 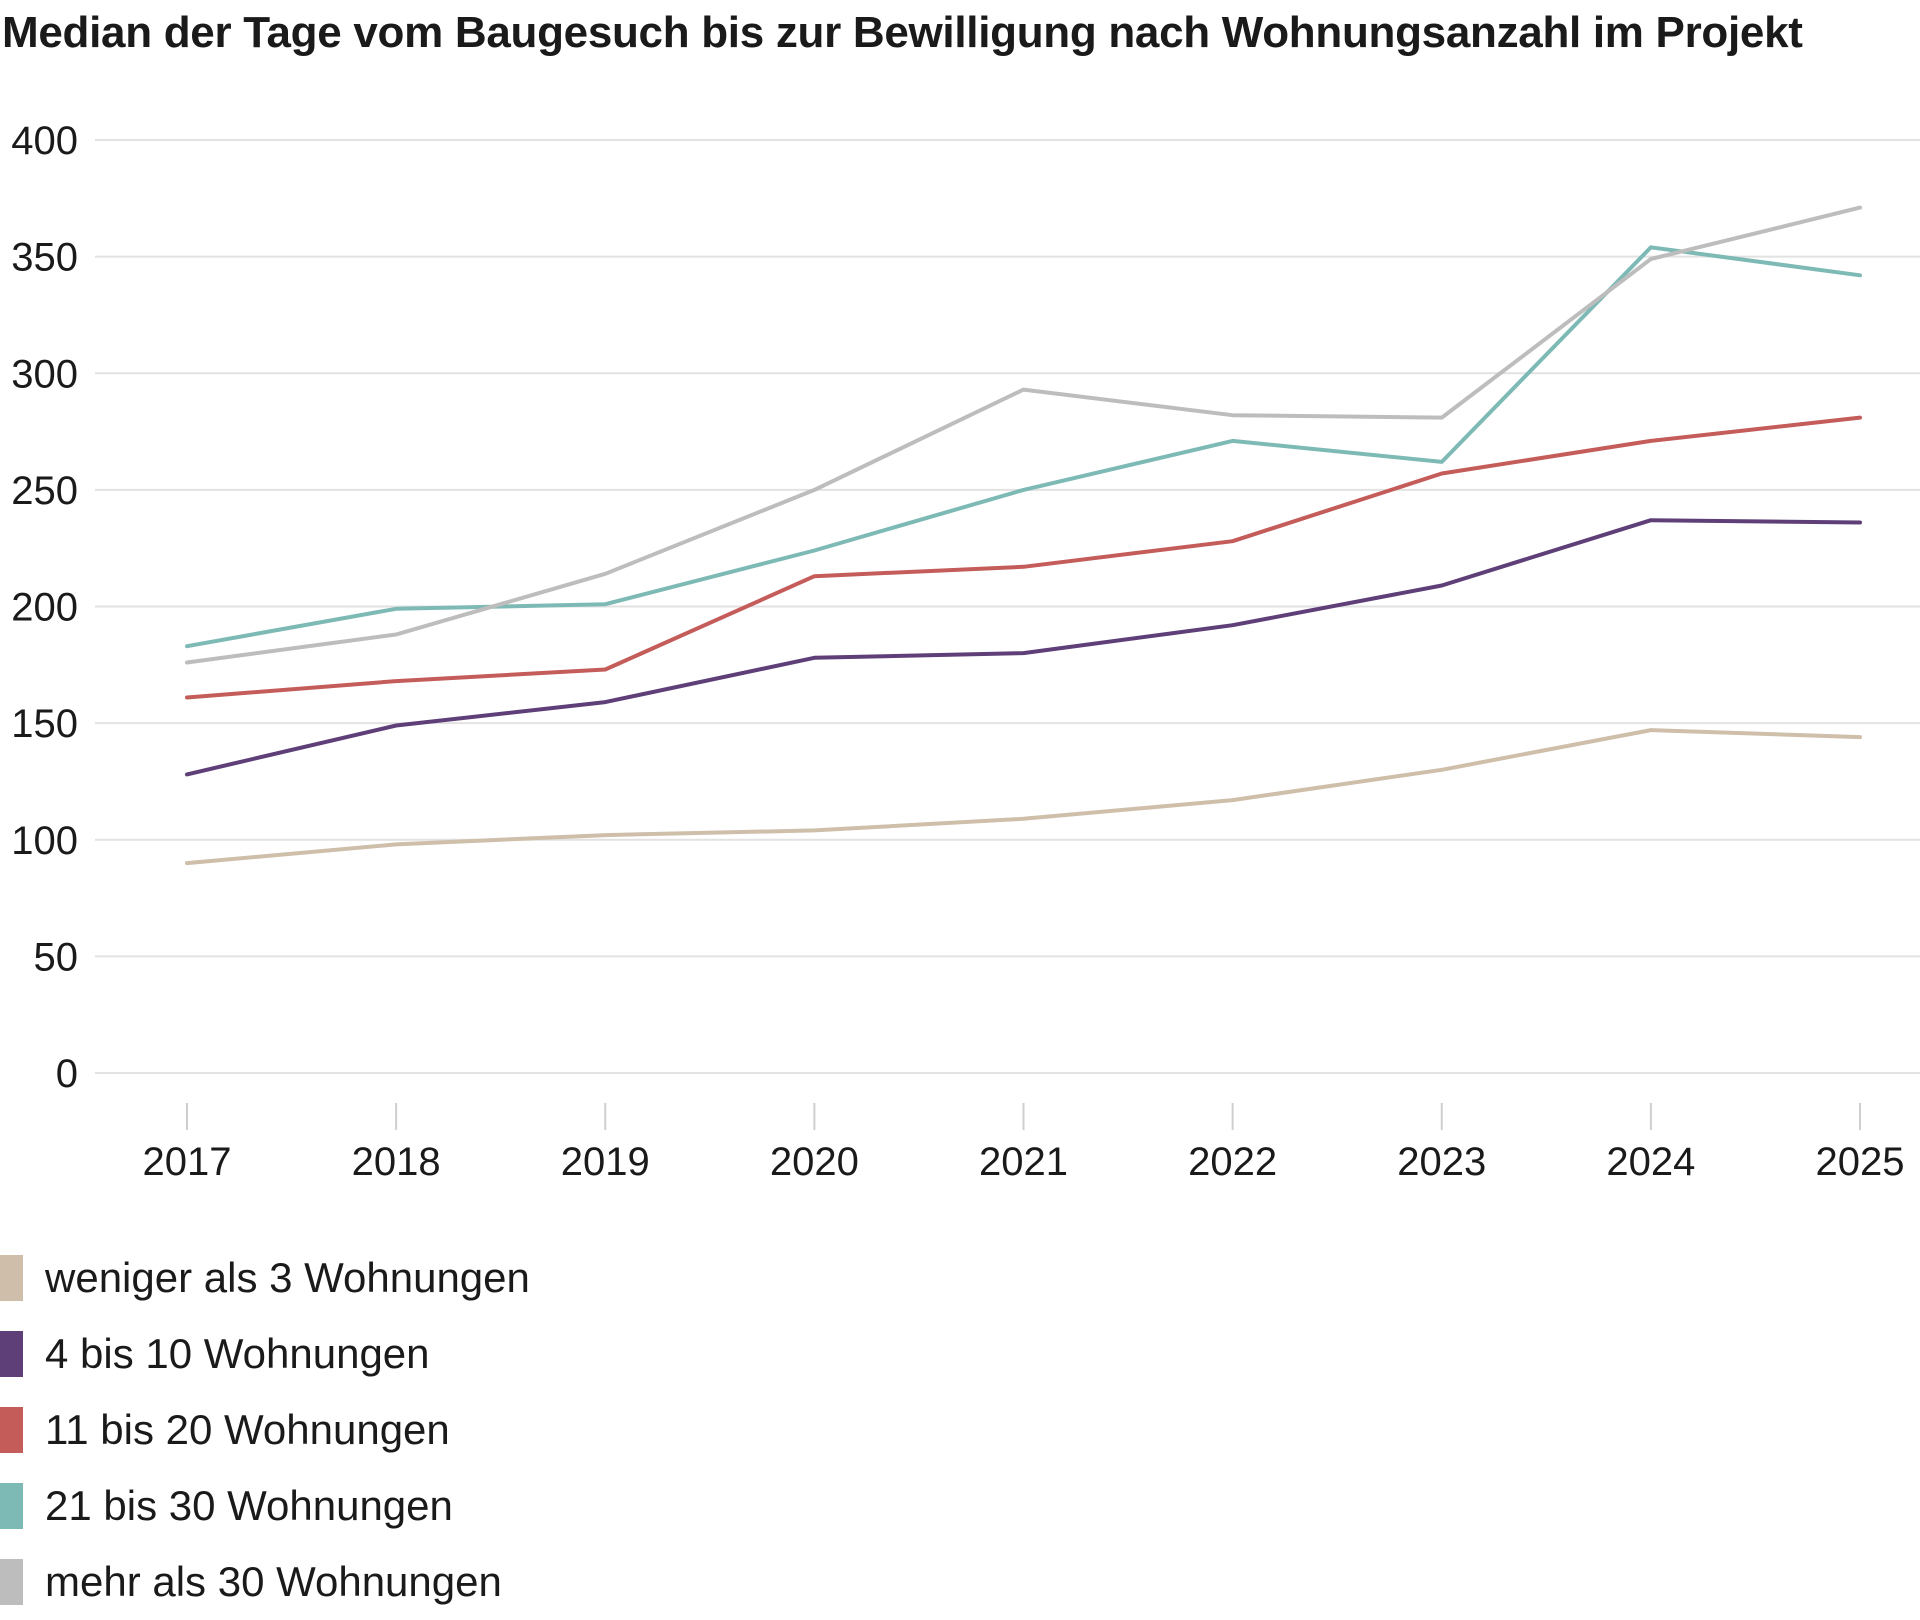 I want to click on y-tick-label: 0, so click(x=67, y=1074).